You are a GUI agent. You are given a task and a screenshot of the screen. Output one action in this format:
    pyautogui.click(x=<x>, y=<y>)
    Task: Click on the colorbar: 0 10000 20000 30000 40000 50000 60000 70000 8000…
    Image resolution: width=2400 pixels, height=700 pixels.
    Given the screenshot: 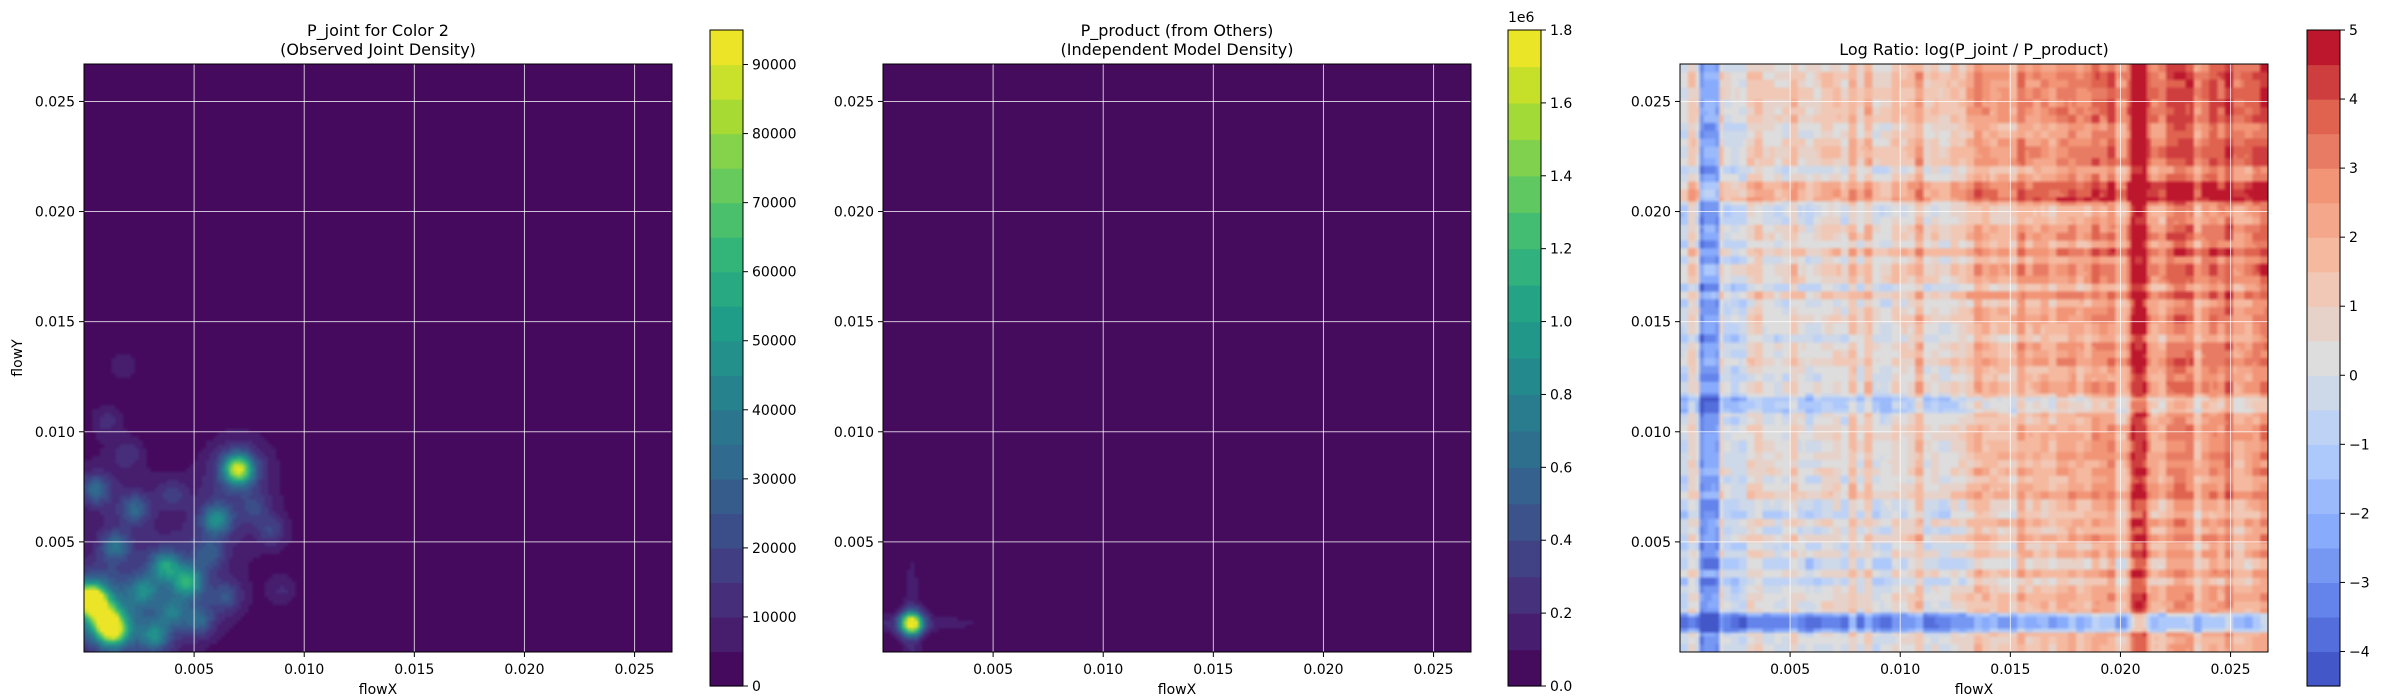 What is the action you would take?
    pyautogui.click(x=753, y=362)
    